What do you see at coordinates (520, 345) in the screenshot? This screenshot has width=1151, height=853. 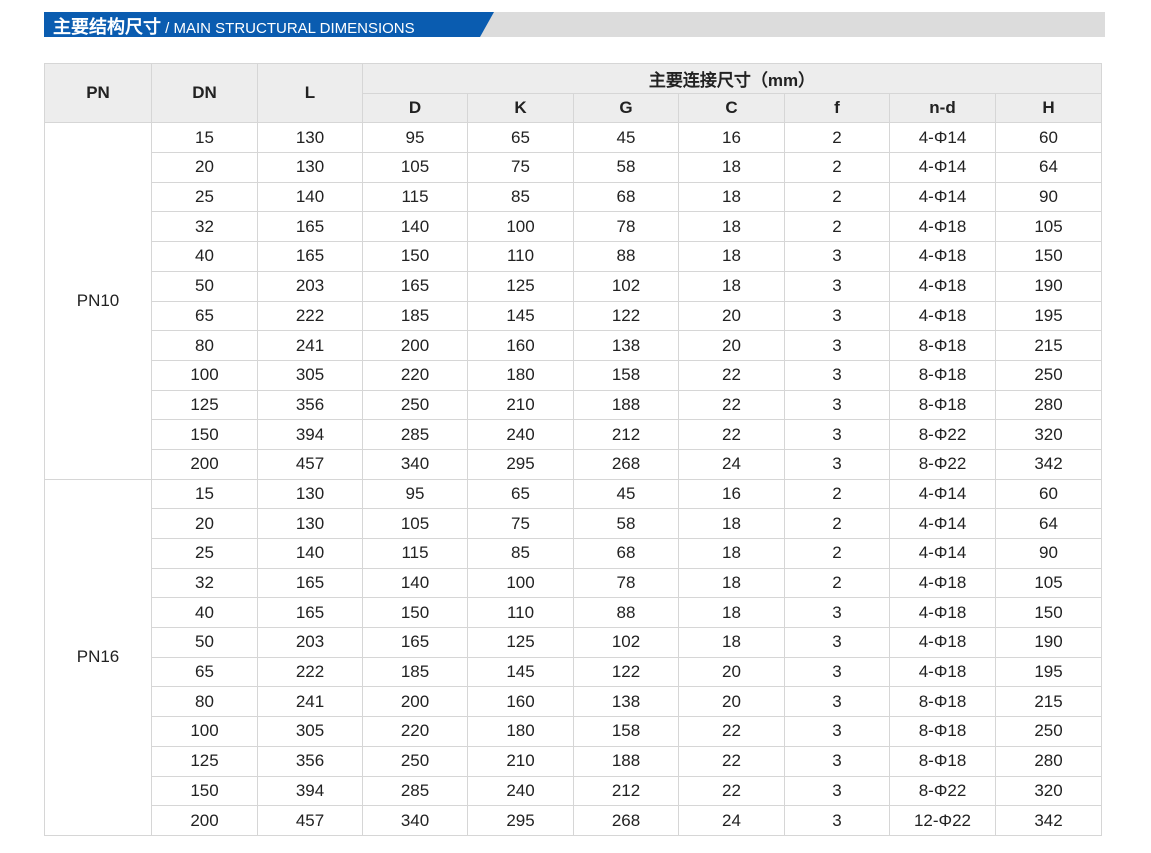 I see `table-cell: 160` at bounding box center [520, 345].